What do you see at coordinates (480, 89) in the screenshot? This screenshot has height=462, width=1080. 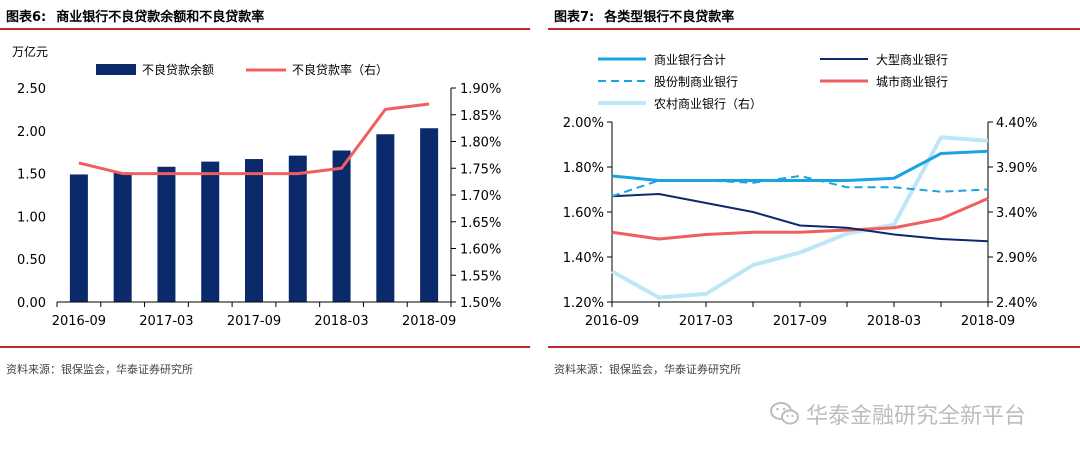 I see `y2-tick-label: 1.90%` at bounding box center [480, 89].